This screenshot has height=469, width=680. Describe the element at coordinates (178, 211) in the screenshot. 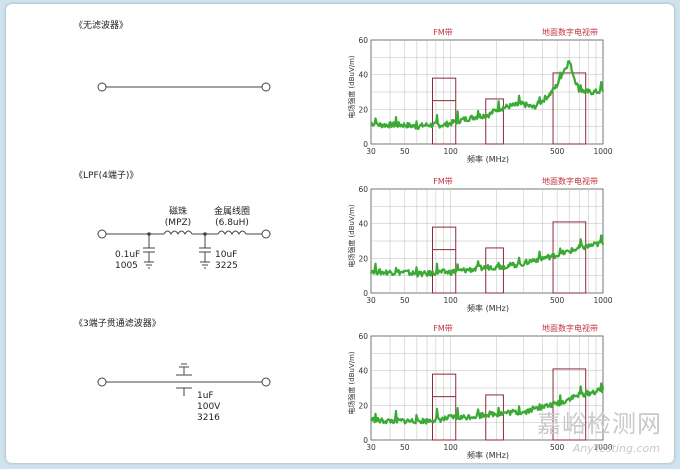

I see `bead-label: 磁珠` at that location.